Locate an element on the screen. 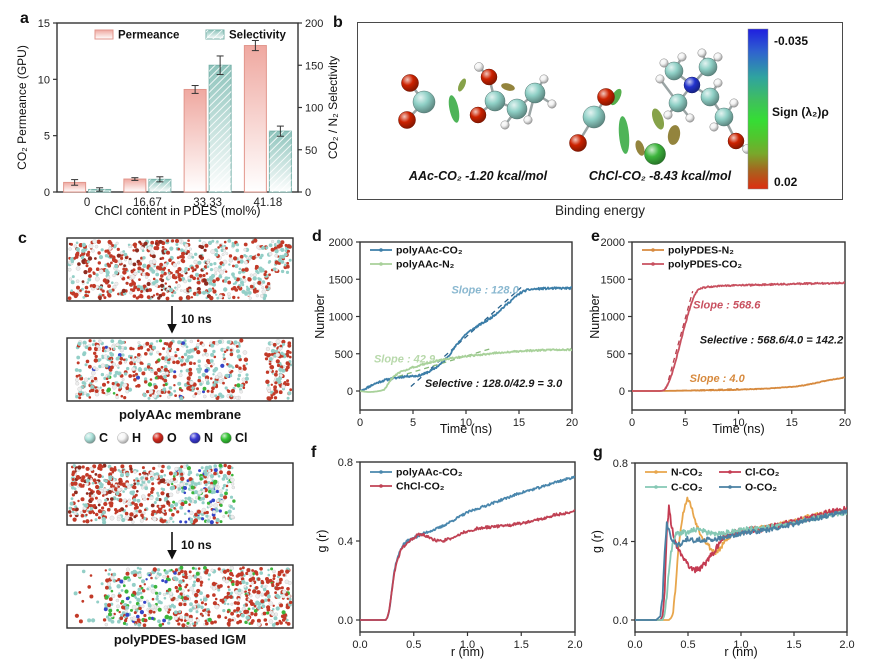 The height and width of the screenshot is (670, 879). colorbar-bottom-label: 0.02 is located at coordinates (786, 182).